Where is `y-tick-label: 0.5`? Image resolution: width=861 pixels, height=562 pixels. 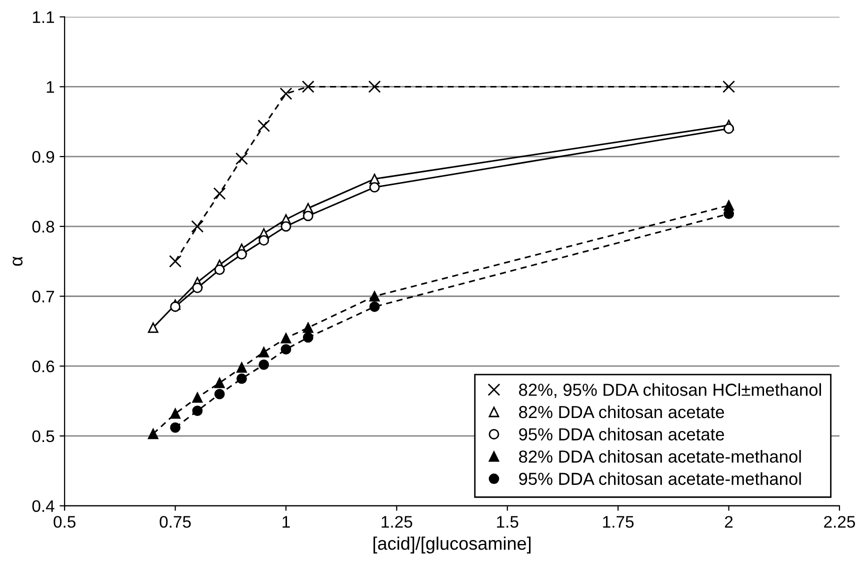
y-tick-label: 0.5 is located at coordinates (43, 436).